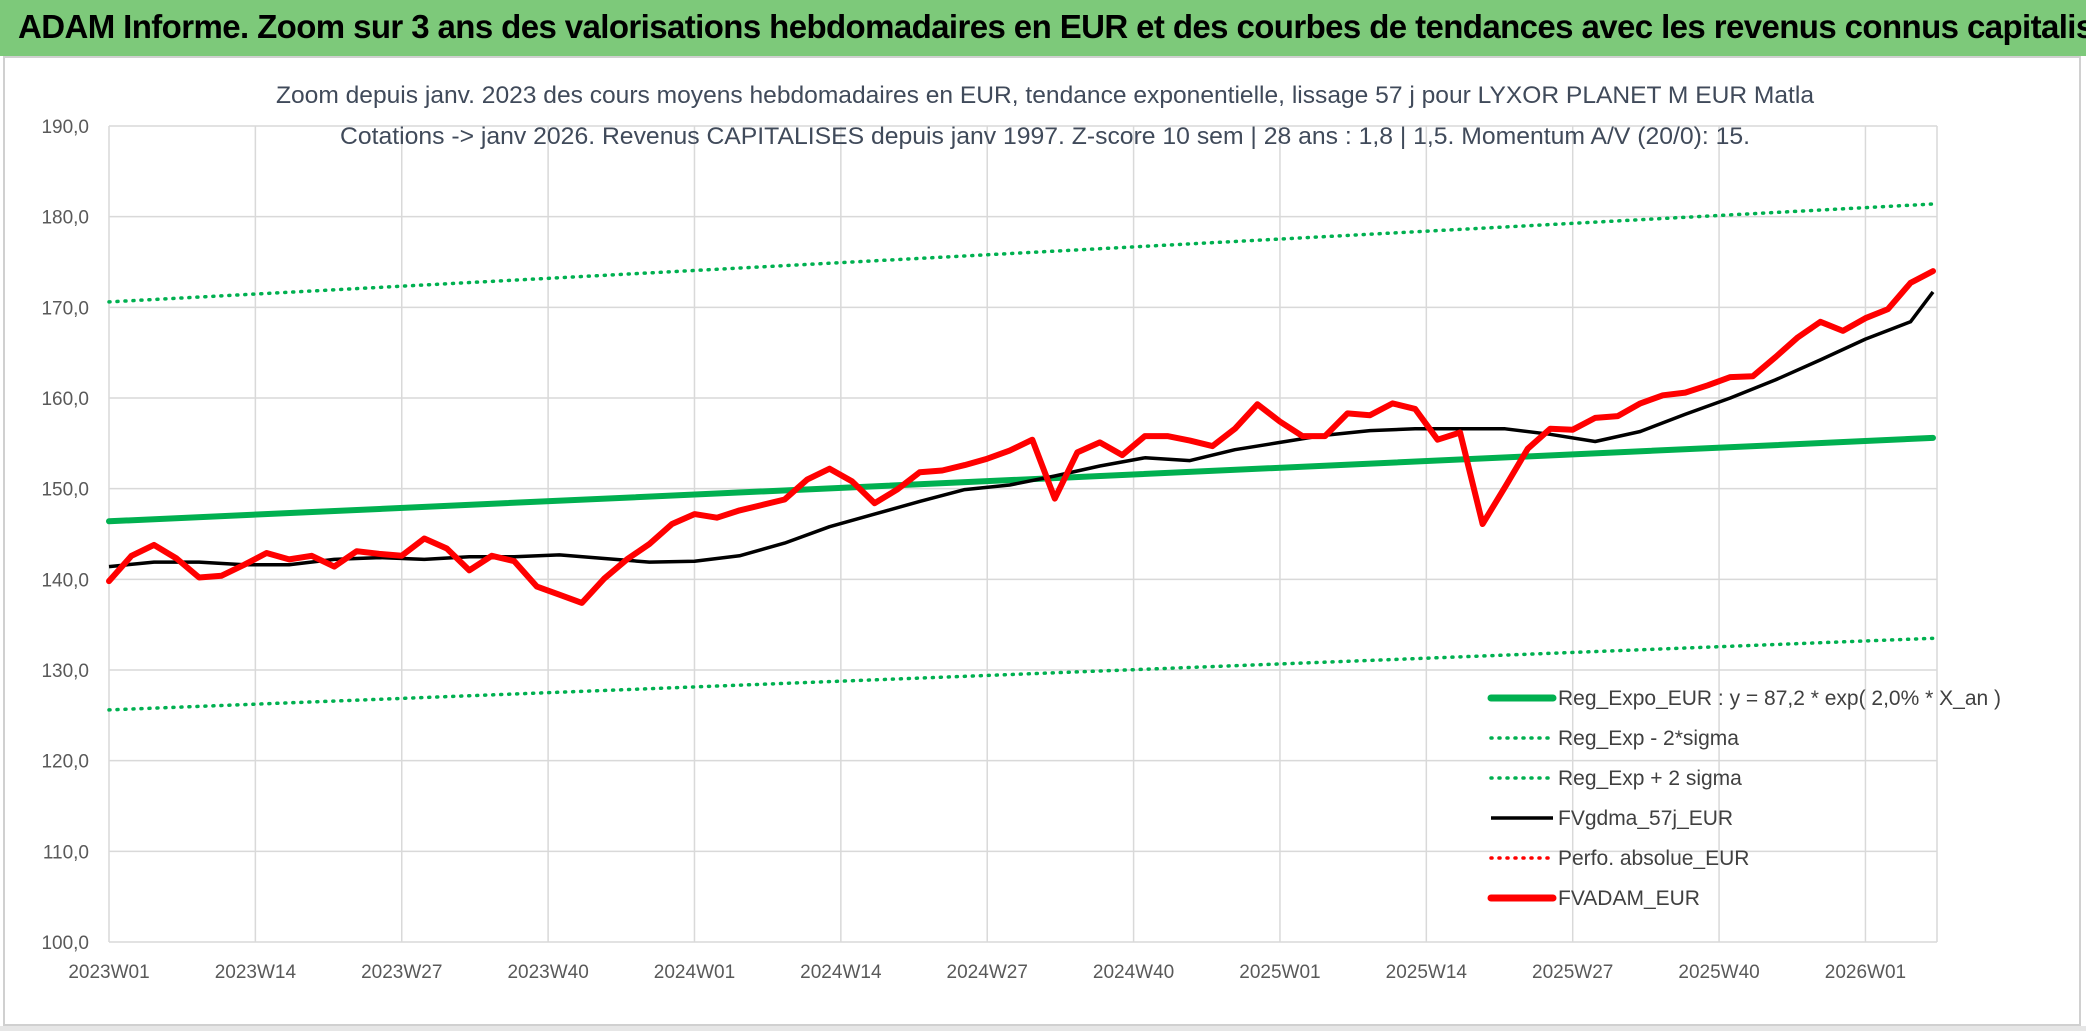 Image resolution: width=2086 pixels, height=1031 pixels. I want to click on x-tick-label: 2024W40, so click(1133, 972).